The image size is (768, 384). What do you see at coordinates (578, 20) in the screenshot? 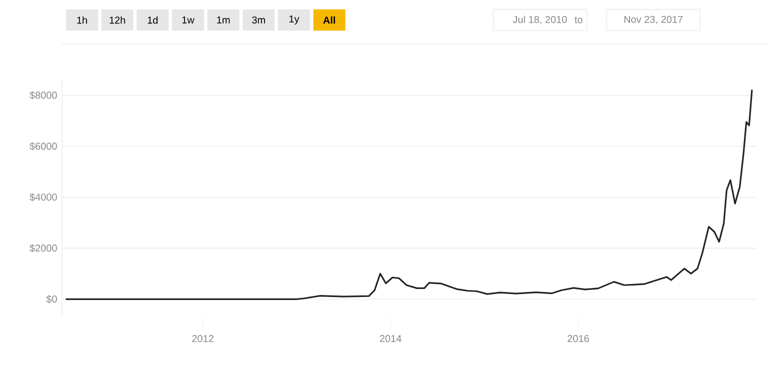
I see `text: to` at bounding box center [578, 20].